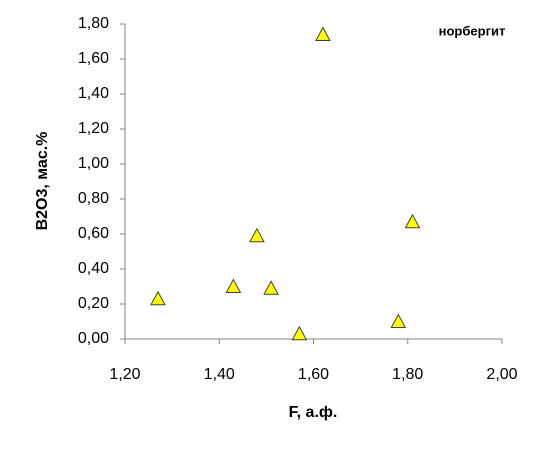 The image size is (546, 452). What do you see at coordinates (93, 268) in the screenshot?
I see `y-tick-label: 0,40` at bounding box center [93, 268].